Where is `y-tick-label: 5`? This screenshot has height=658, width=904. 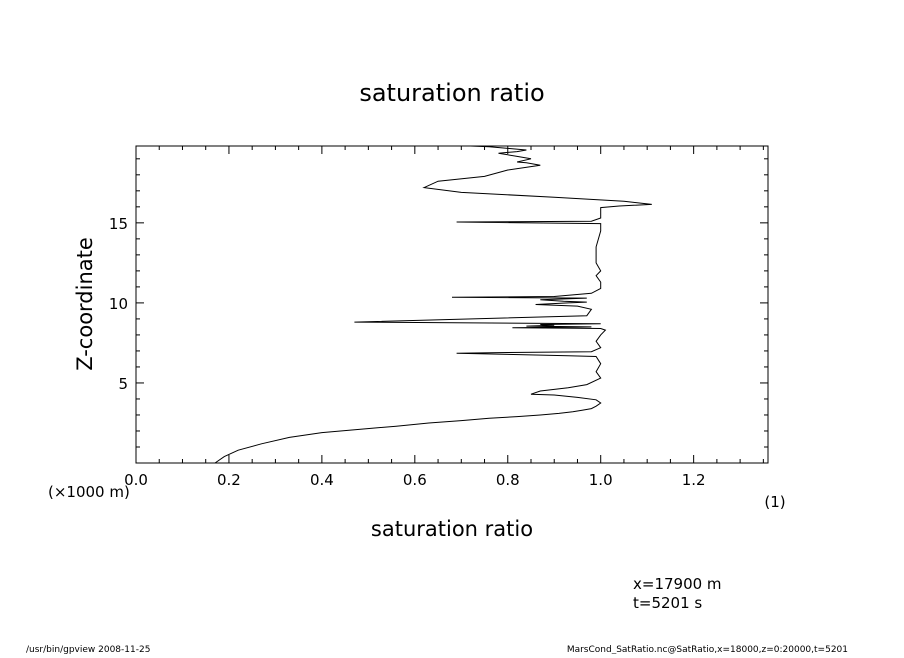 y-tick-label: 5 is located at coordinates (123, 384).